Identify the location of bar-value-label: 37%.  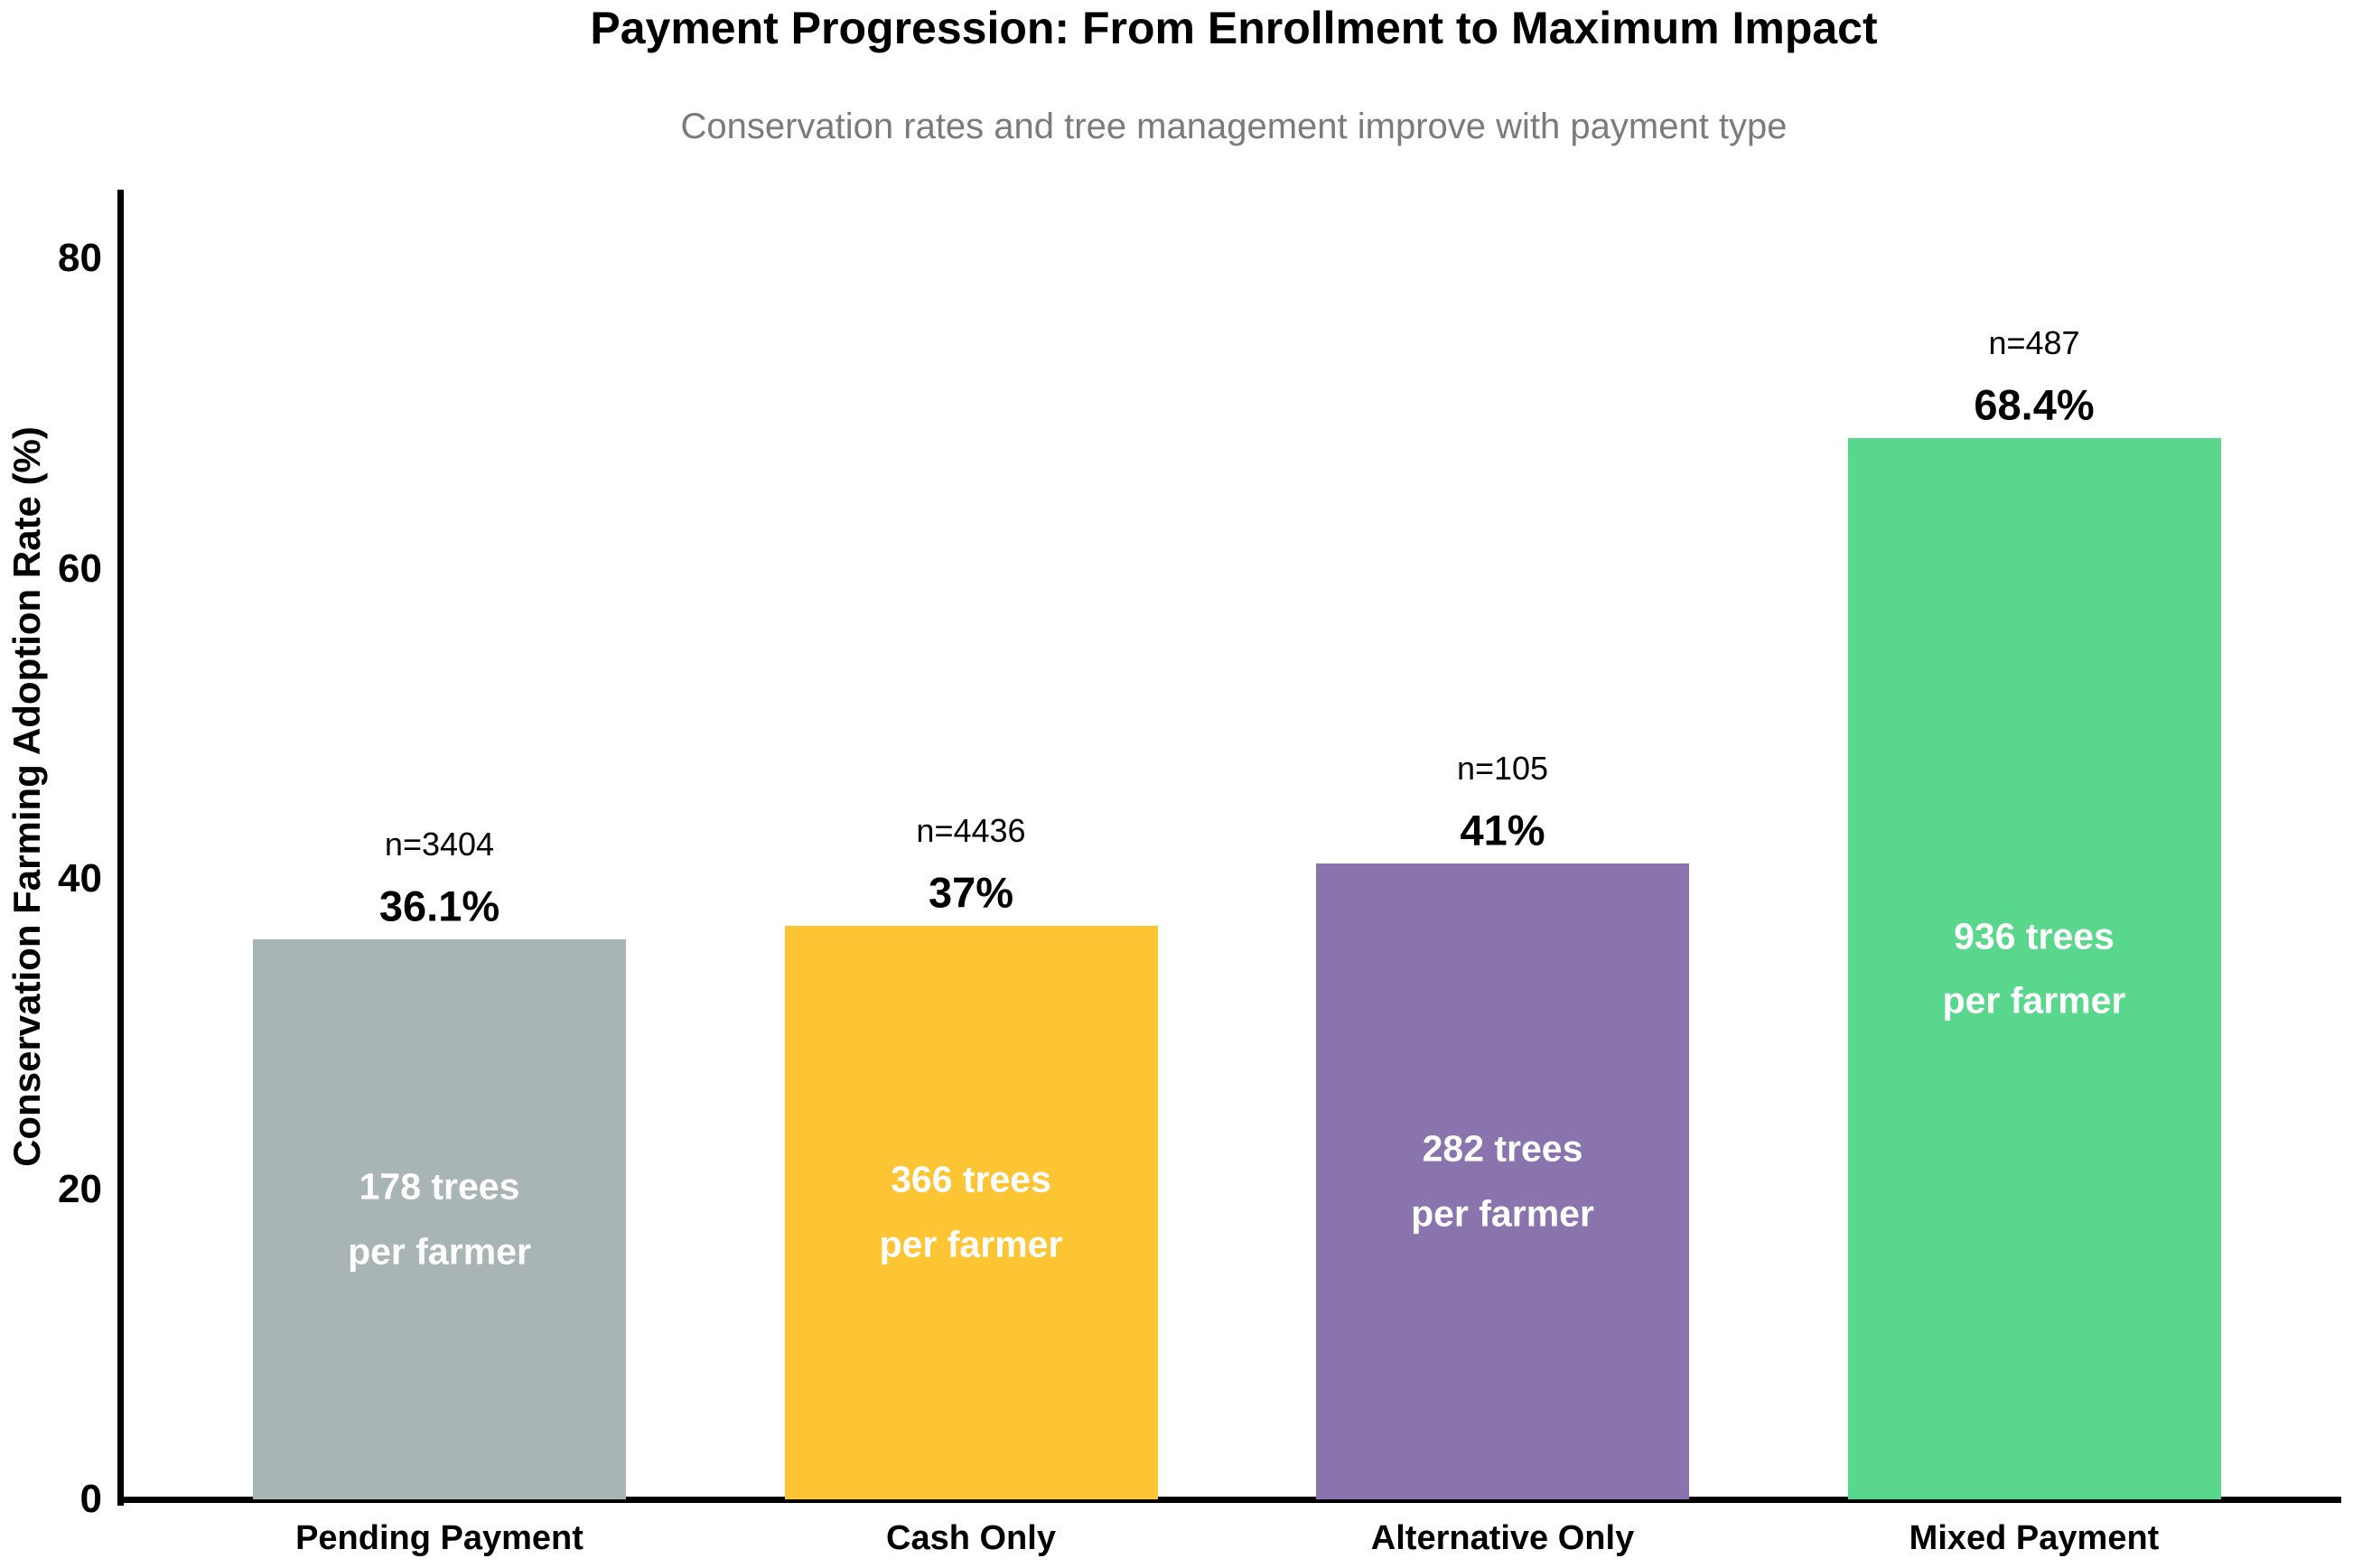
(971, 892).